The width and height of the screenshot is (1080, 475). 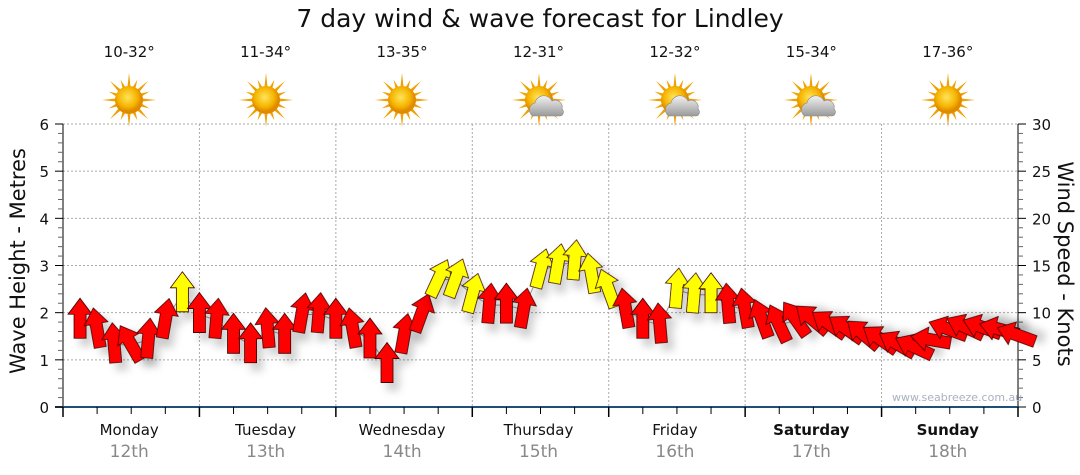 What do you see at coordinates (957, 397) in the screenshot?
I see `watermark: www.seabreeze.com.au` at bounding box center [957, 397].